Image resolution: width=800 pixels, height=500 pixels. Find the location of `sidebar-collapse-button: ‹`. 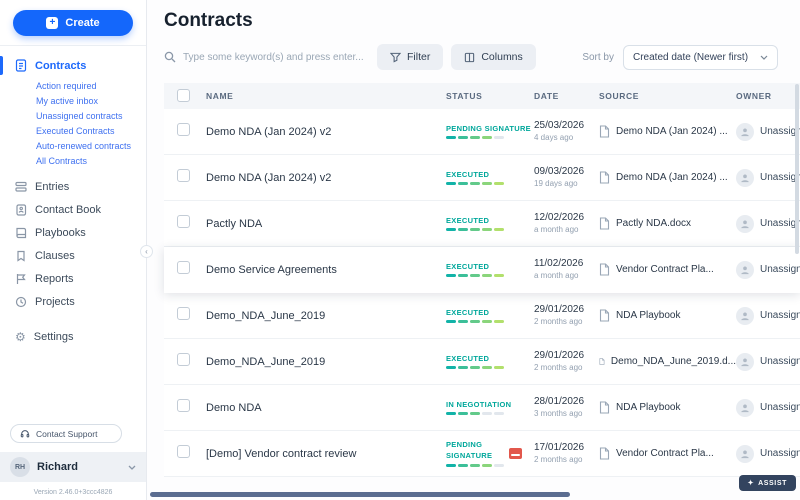

sidebar-collapse-button: ‹ is located at coordinates (146, 251).